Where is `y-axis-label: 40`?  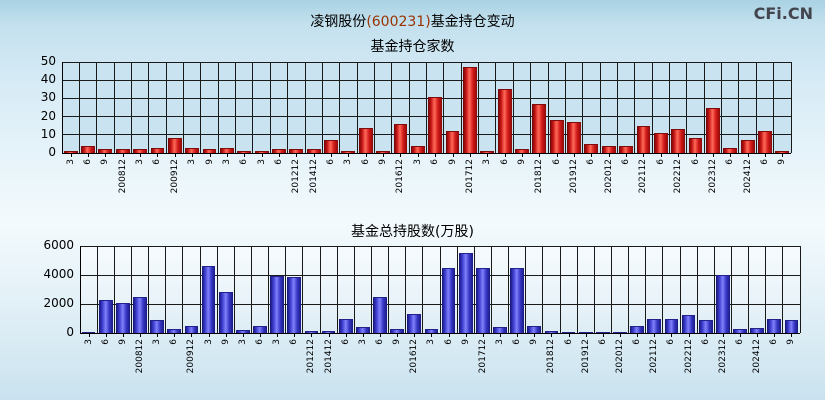 y-axis-label: 40 is located at coordinates (48, 79).